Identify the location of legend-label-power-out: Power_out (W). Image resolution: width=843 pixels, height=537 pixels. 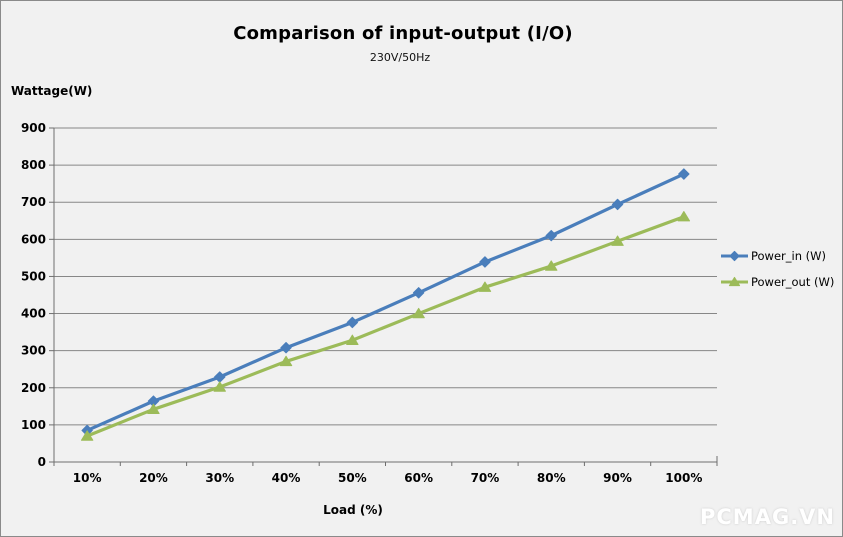
(793, 282).